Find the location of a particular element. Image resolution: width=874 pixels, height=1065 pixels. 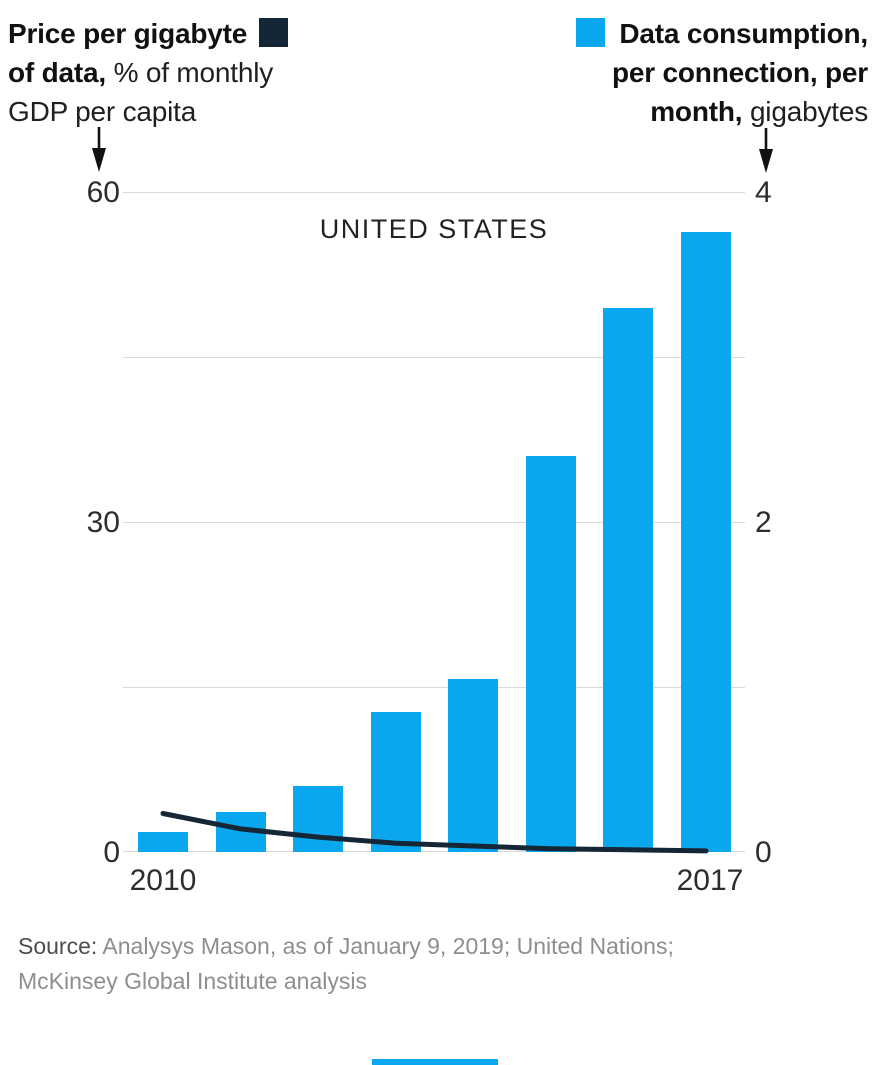

legend-consumption-line2: per connection, per is located at coordinates (739, 72).